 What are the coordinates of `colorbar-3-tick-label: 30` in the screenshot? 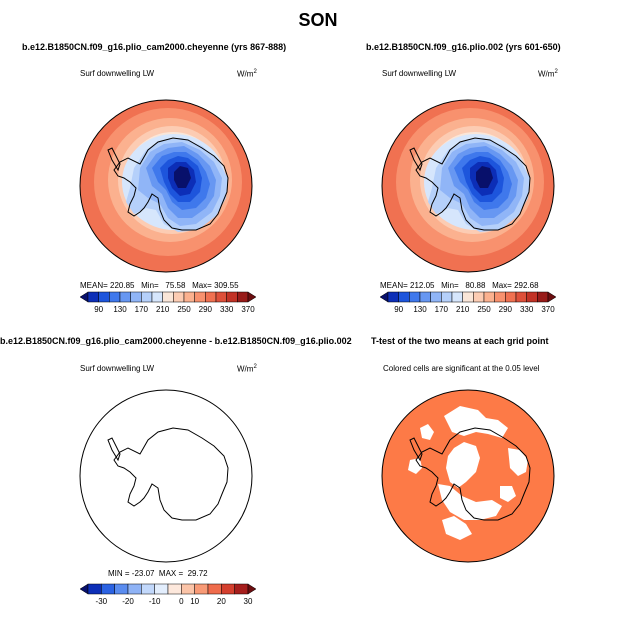 It's located at (248, 601).